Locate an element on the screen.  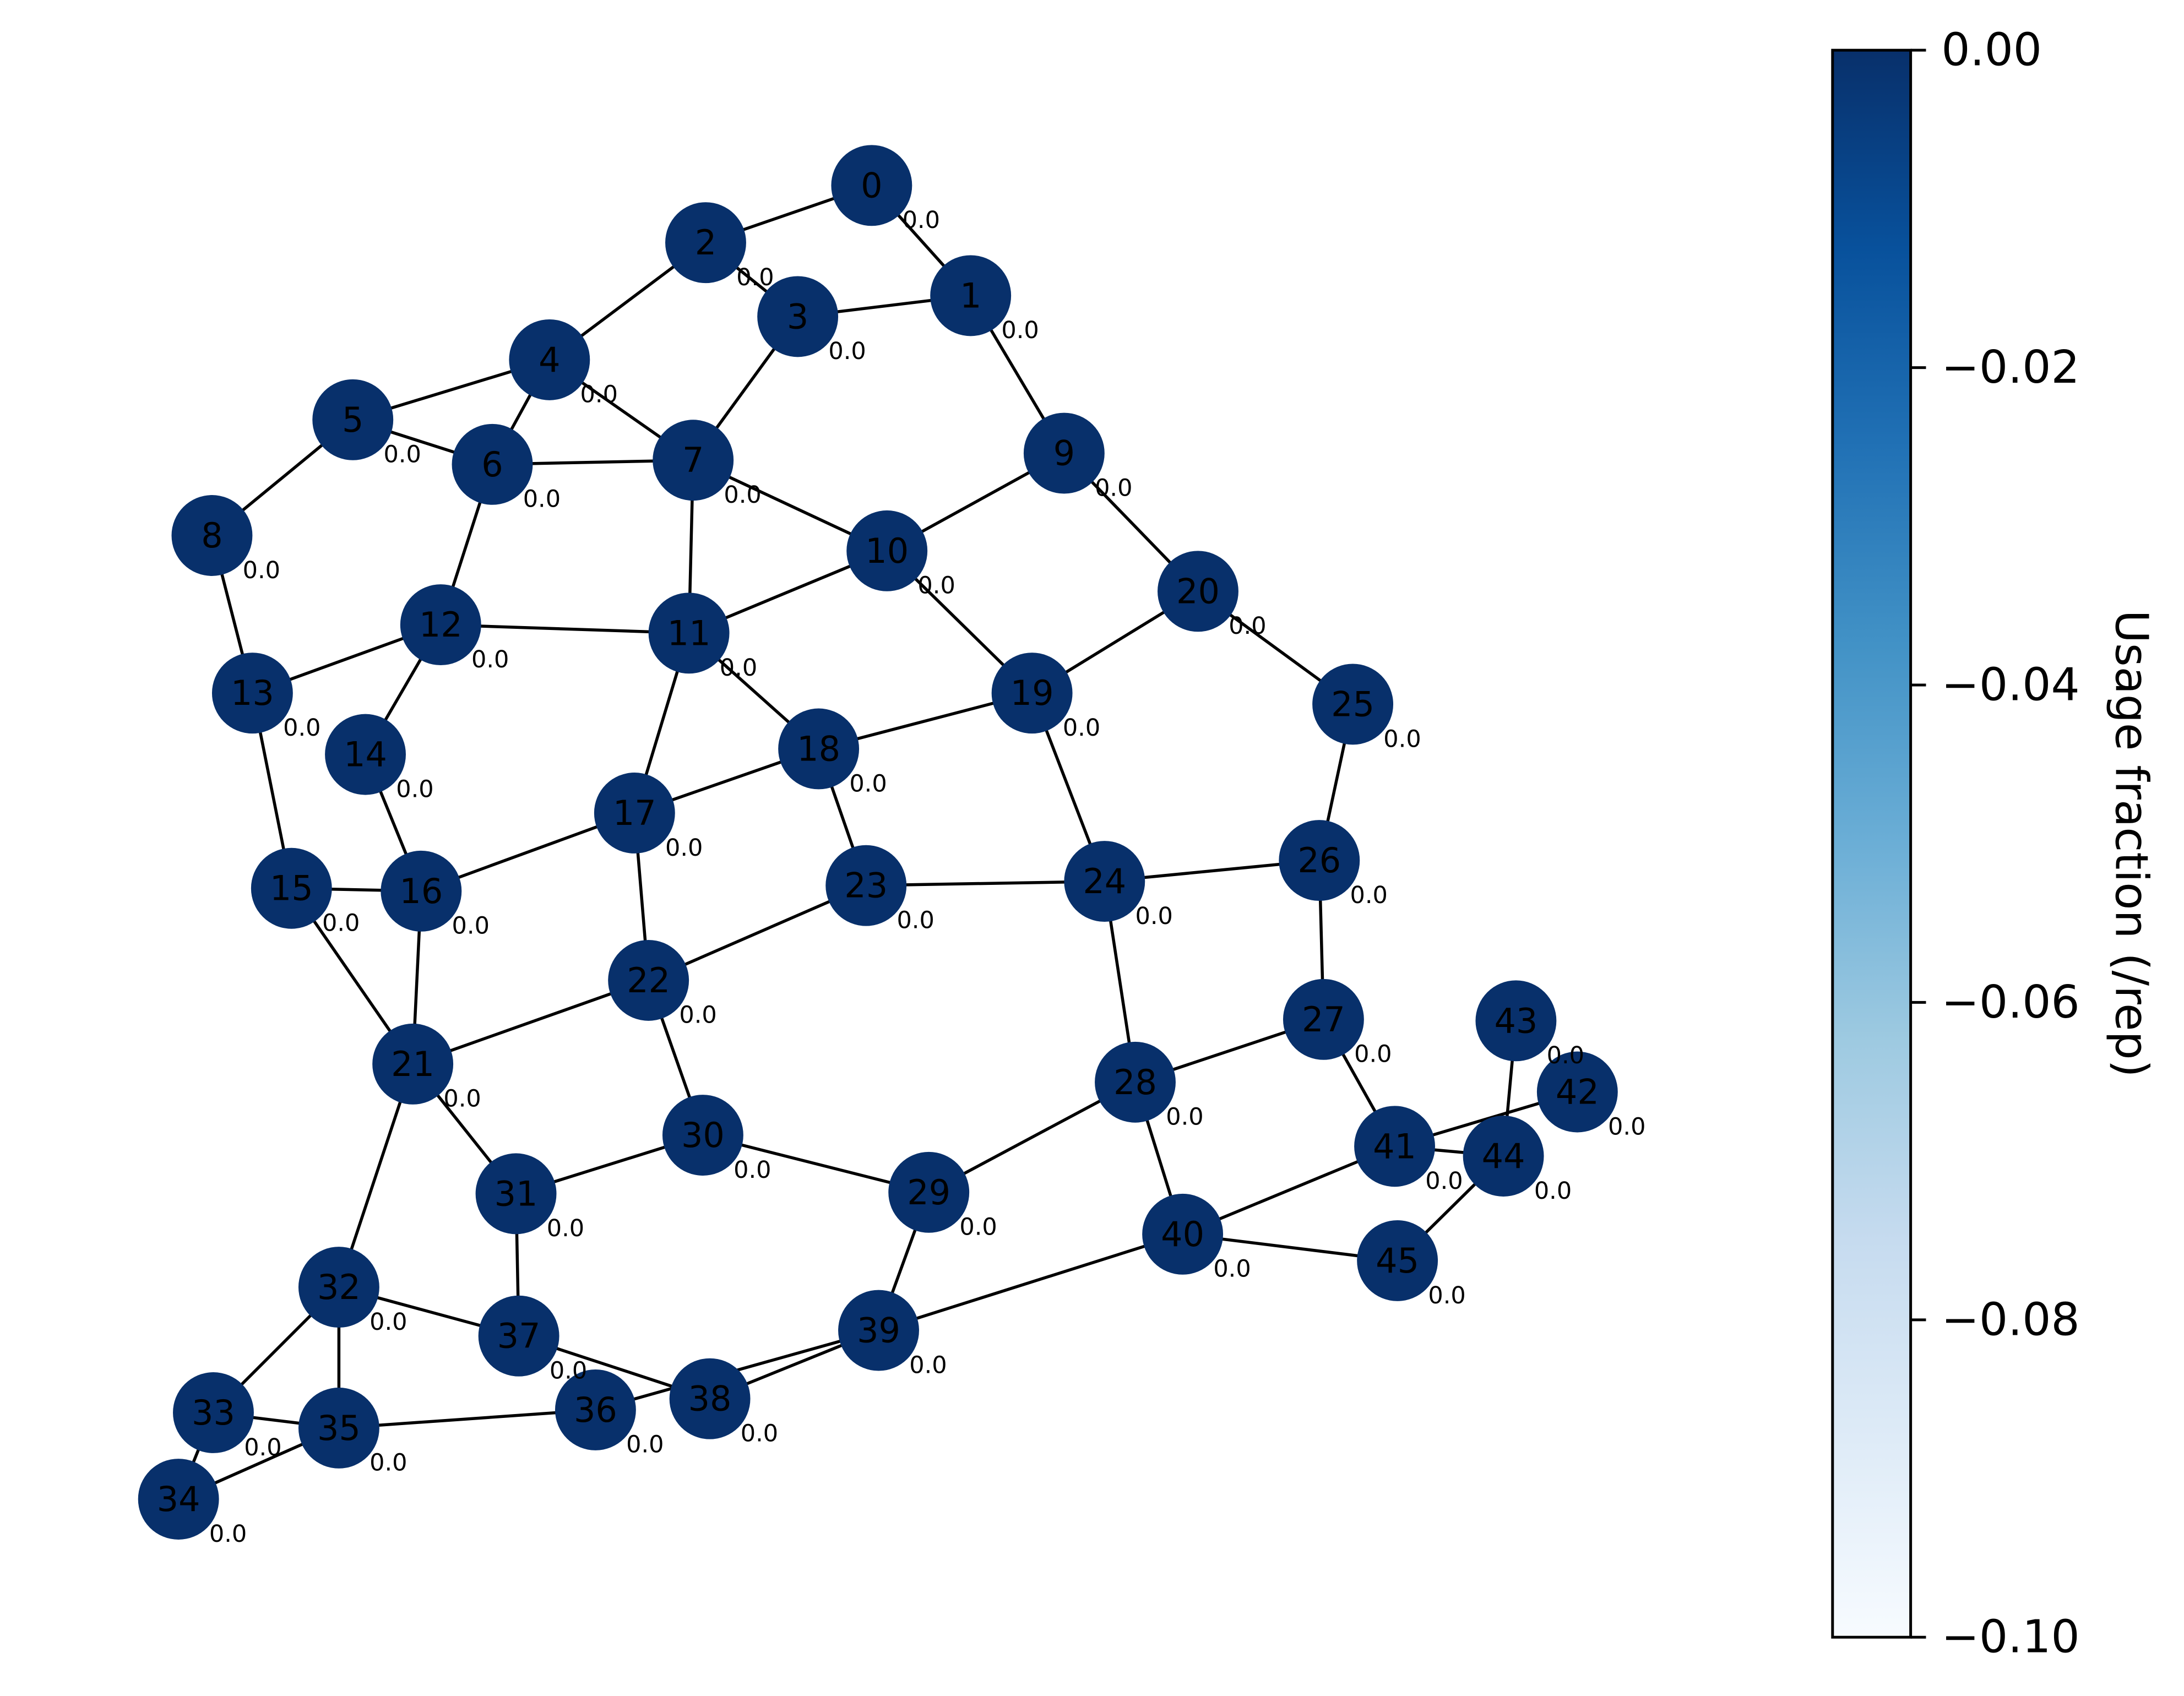
node-34: 340.0 is located at coordinates (192, 1503).